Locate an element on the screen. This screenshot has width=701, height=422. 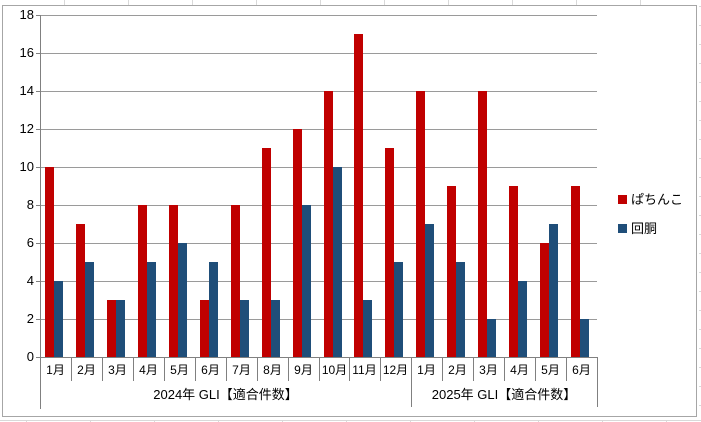
y-axis-label: 8 is located at coordinates (30, 204).